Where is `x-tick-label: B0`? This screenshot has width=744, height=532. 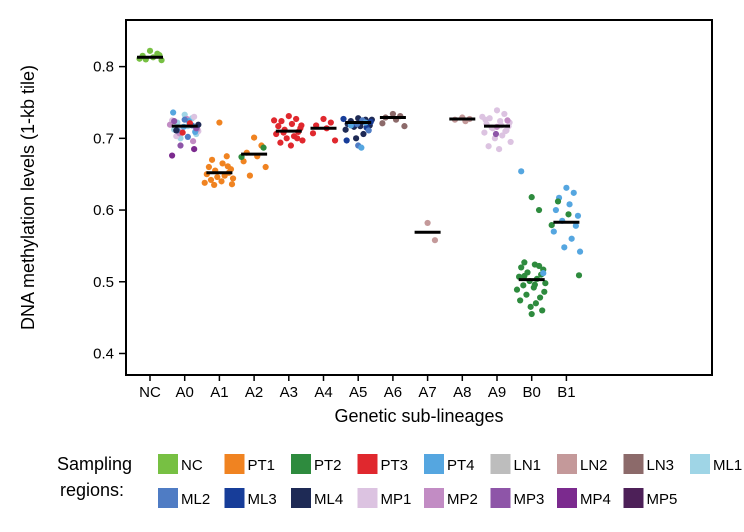
x-tick-label: B0 is located at coordinates (532, 392).